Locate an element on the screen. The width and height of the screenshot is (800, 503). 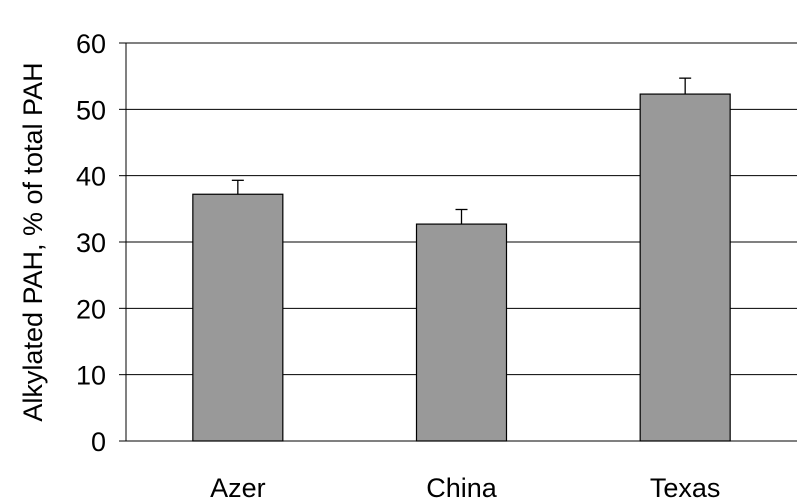
bar-texas is located at coordinates (685, 267).